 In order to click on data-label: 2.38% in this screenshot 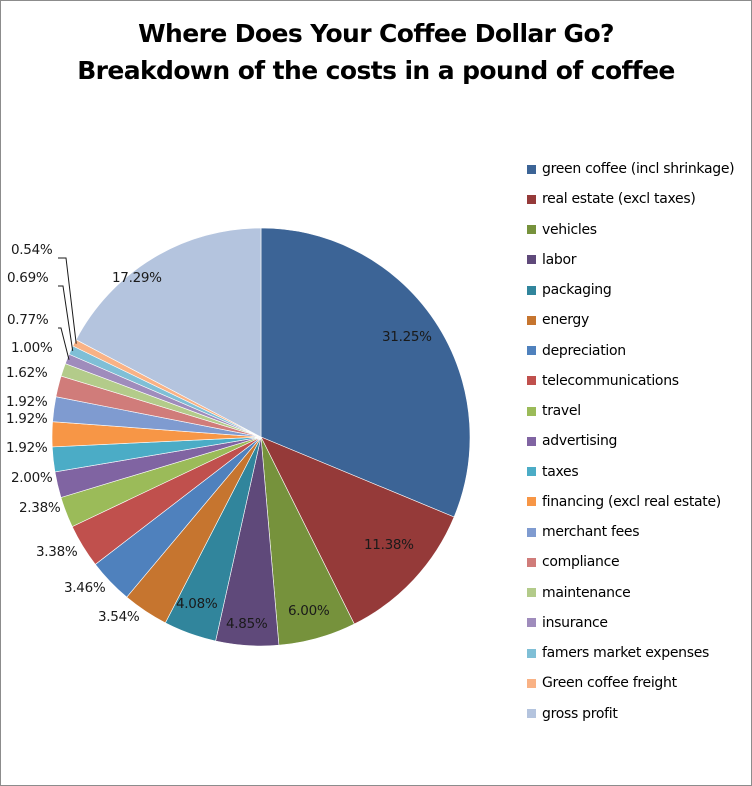, I will do `click(40, 508)`.